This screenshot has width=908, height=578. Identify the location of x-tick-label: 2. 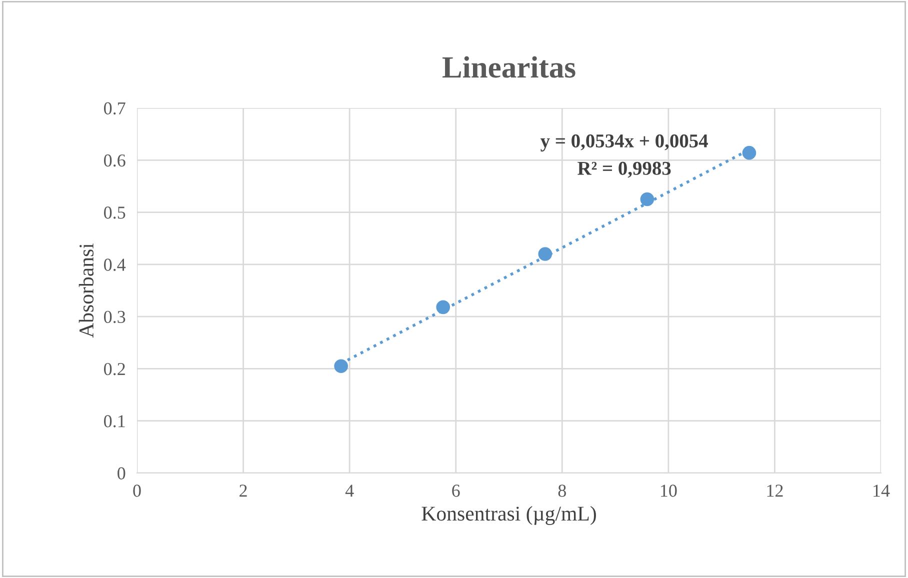
(243, 490).